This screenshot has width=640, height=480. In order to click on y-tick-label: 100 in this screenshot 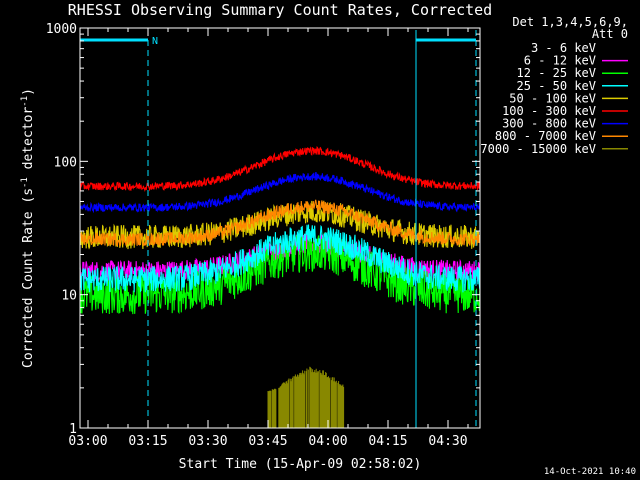, I will do `click(65, 162)`.